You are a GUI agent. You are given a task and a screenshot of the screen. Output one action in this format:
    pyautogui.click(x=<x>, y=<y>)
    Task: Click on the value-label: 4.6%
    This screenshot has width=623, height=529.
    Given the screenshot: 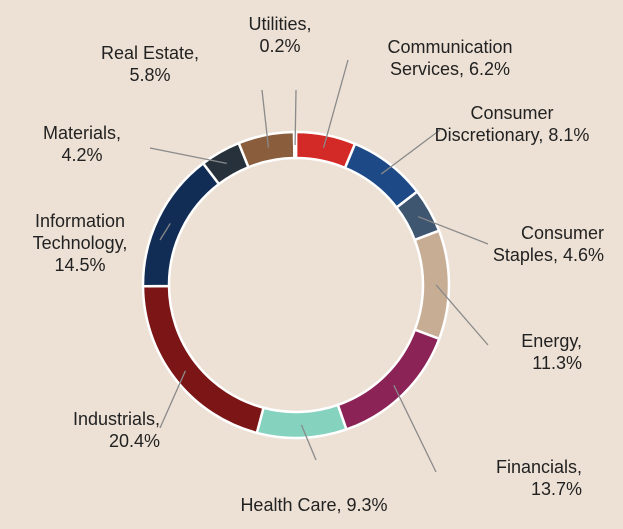 What is the action you would take?
    pyautogui.click(x=583, y=255)
    